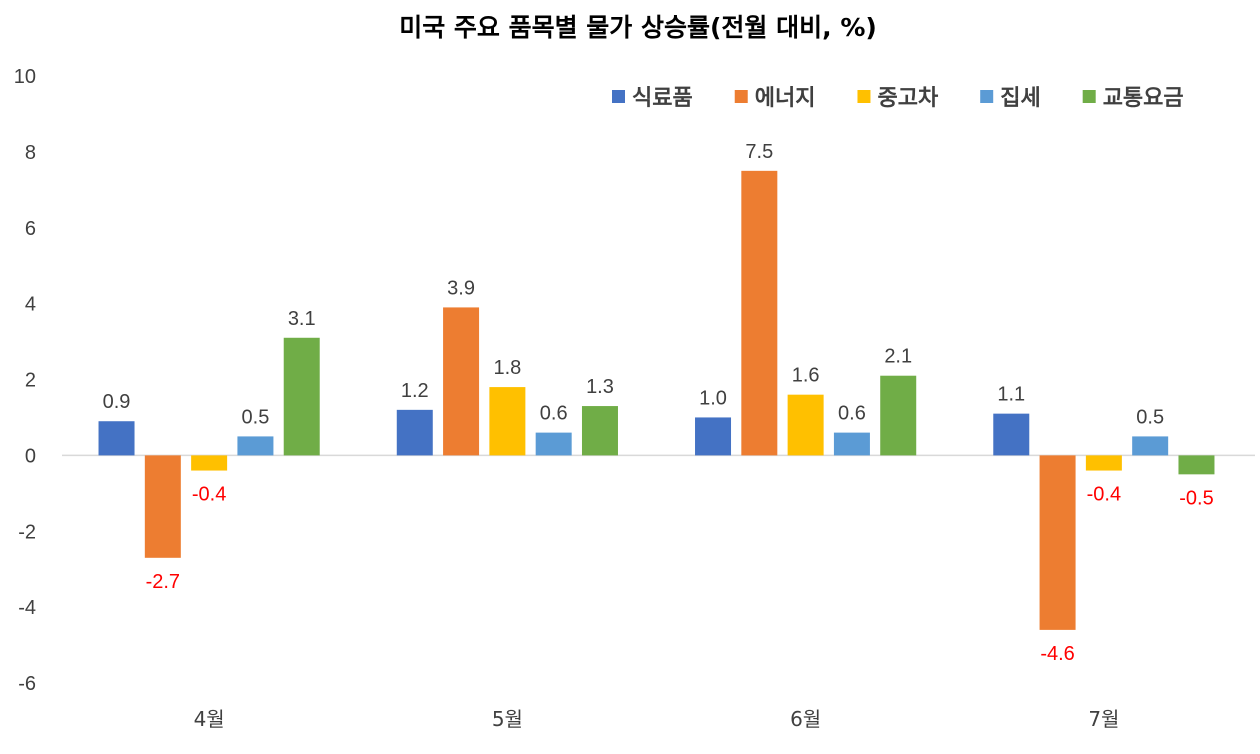 The width and height of the screenshot is (1260, 754). I want to click on y-axis: -6 -4 -2 0 2 4 6 8 10, so click(25, 380).